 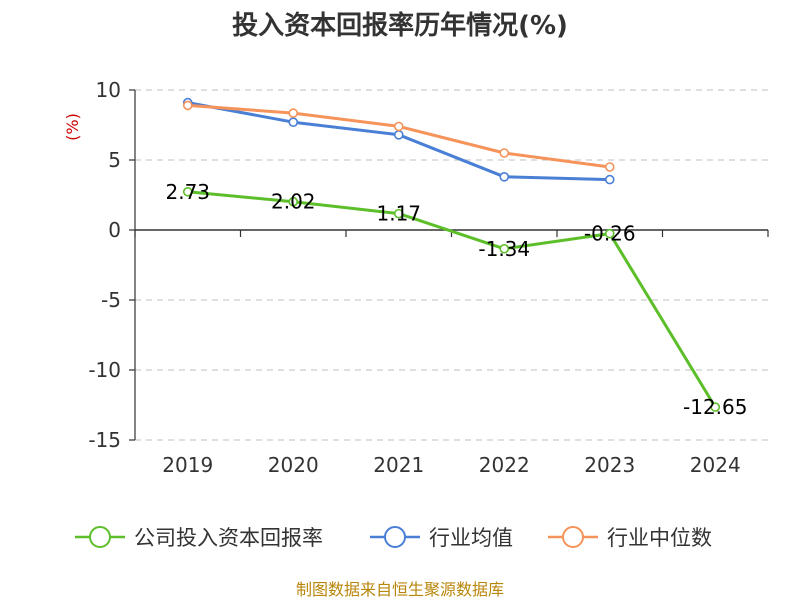 I want to click on y-tick-label: -10, so click(x=104, y=370).